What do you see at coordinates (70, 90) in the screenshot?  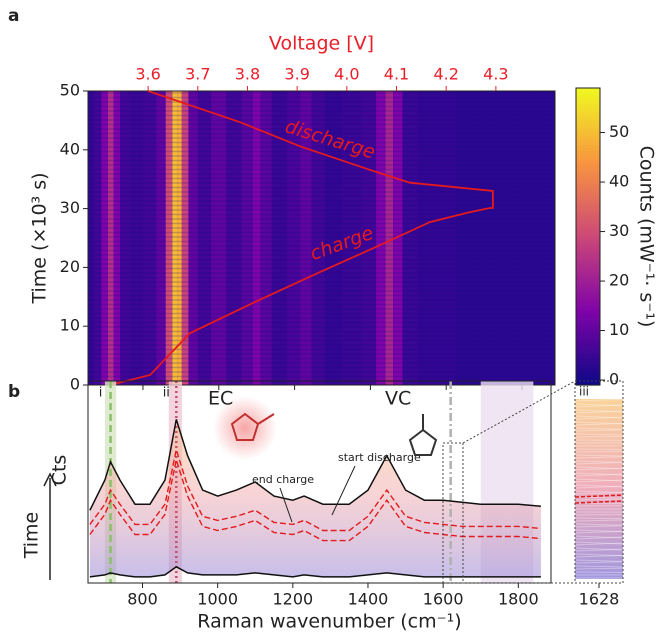 I see `y-tick-label: 50` at bounding box center [70, 90].